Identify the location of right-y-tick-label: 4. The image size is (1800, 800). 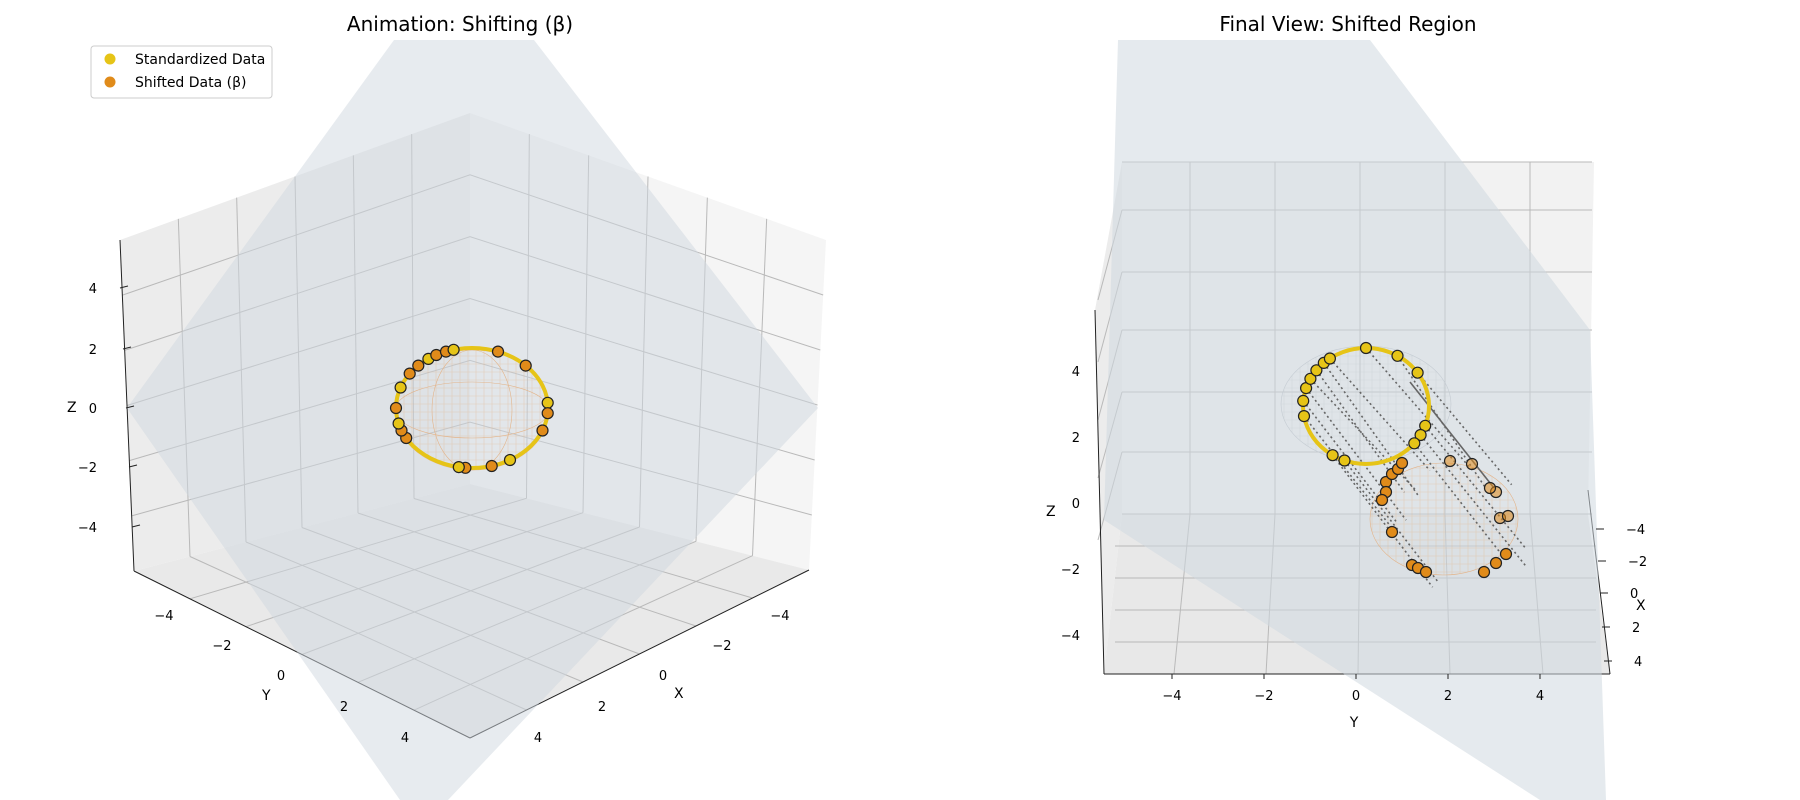
(1540, 696).